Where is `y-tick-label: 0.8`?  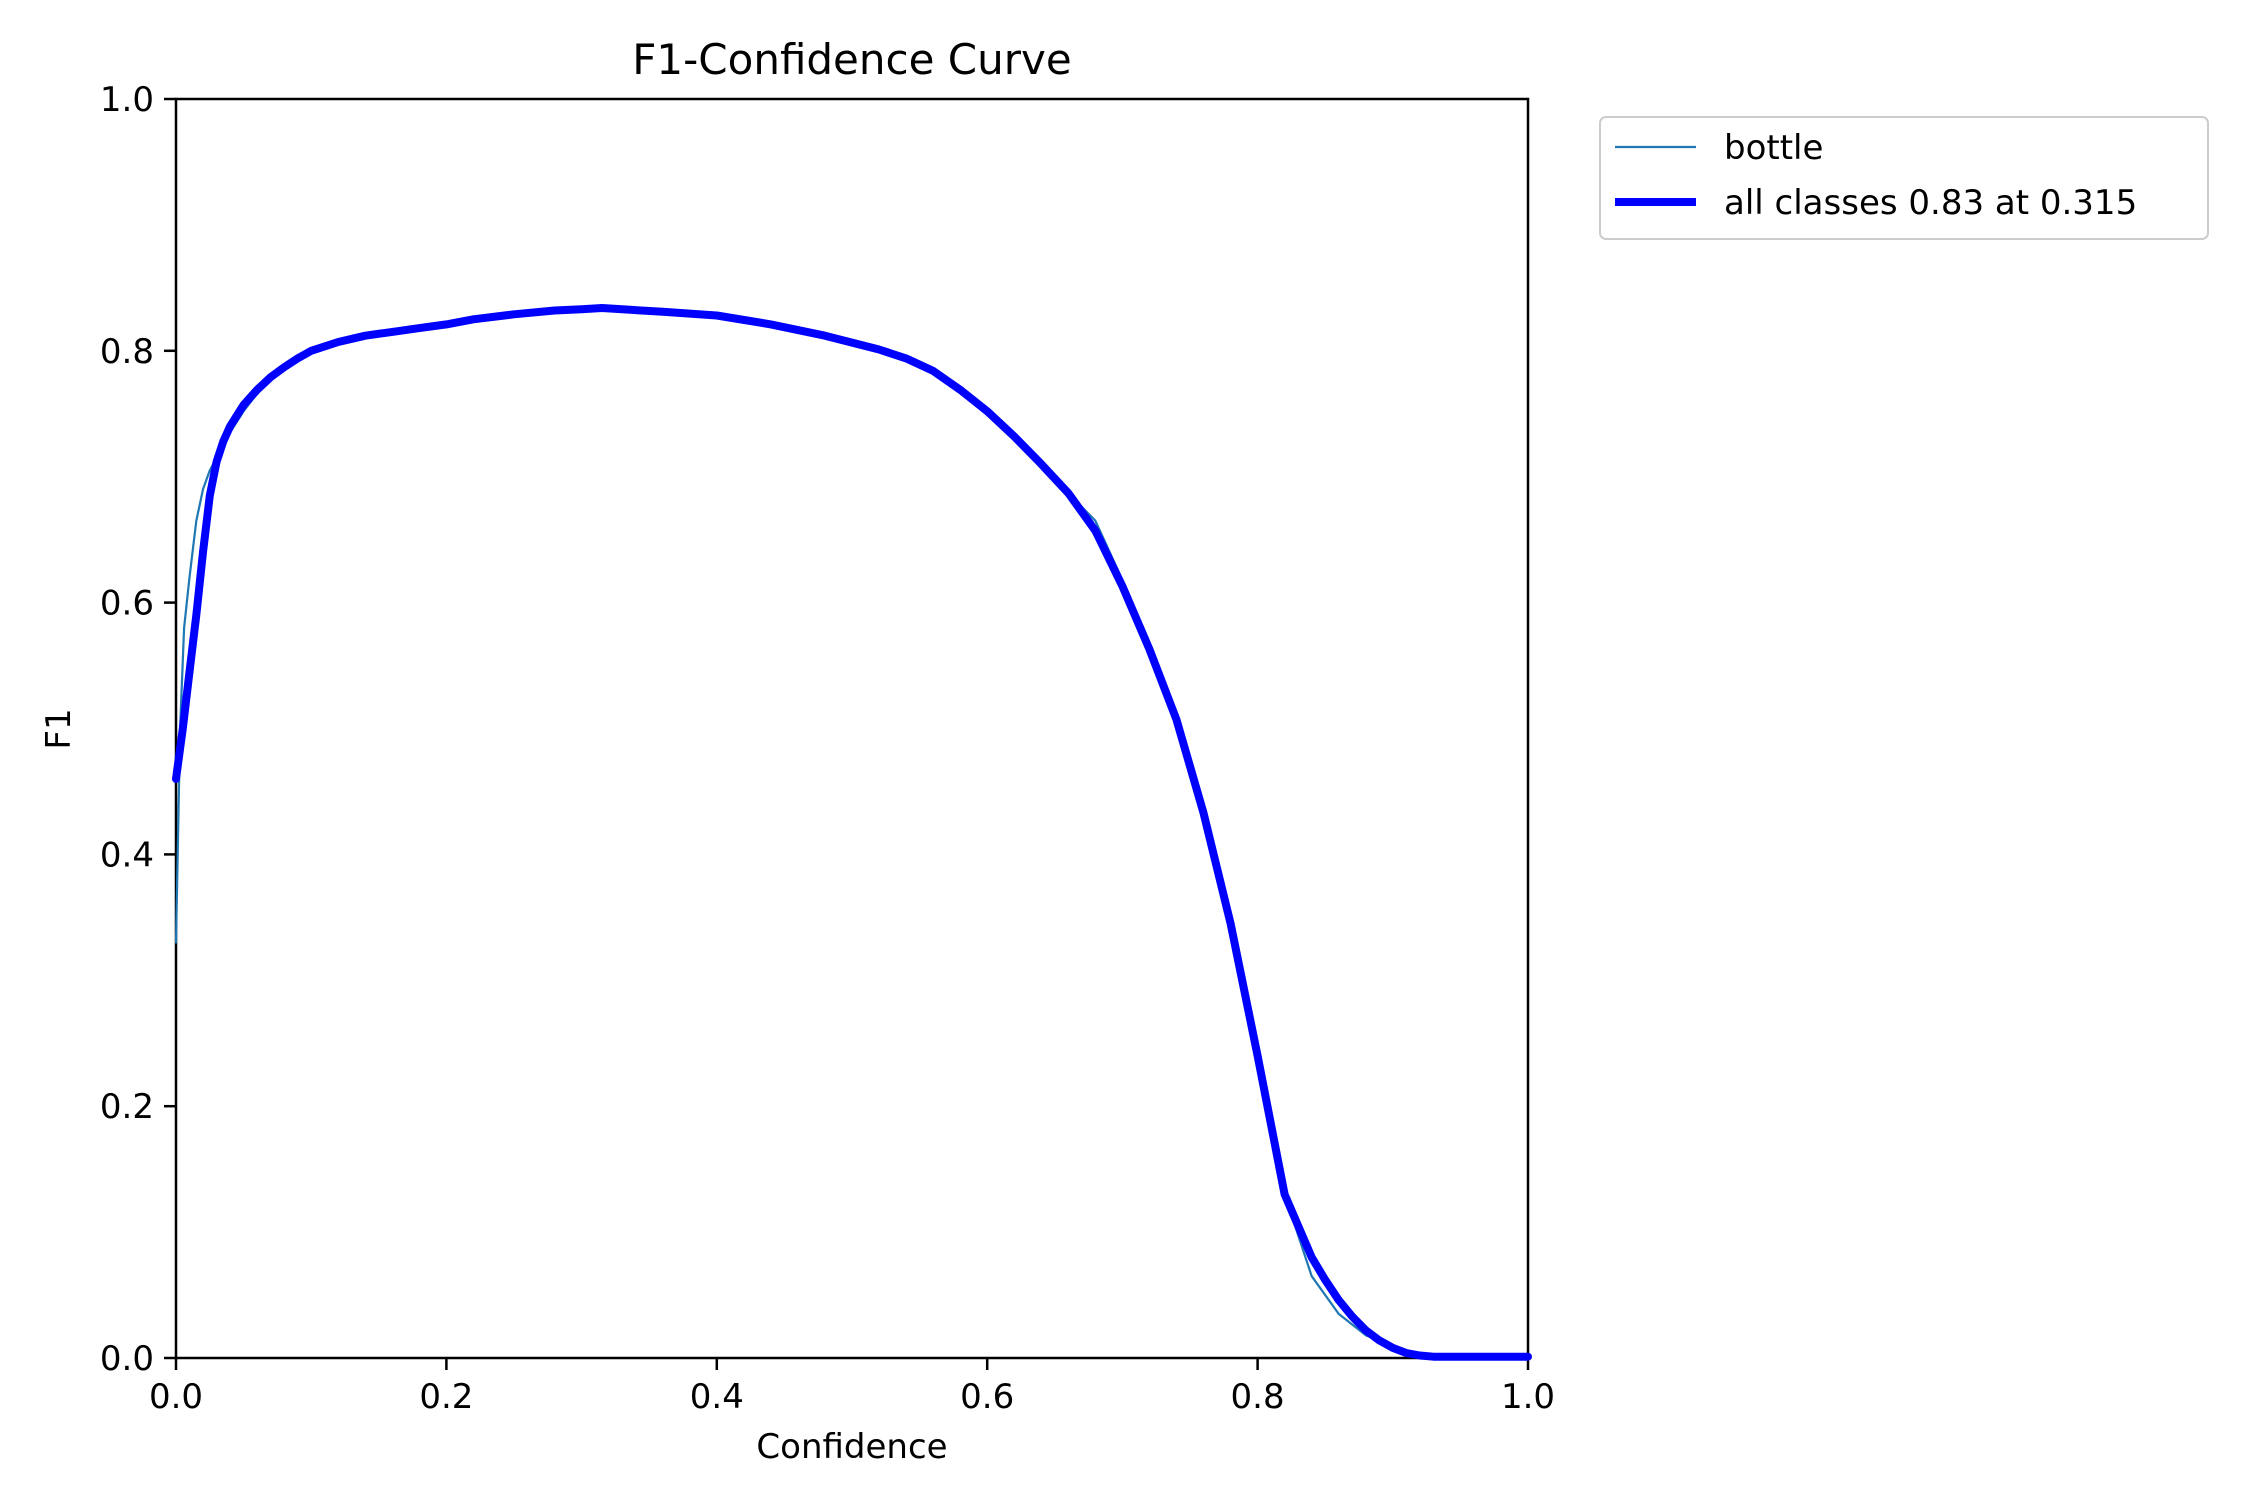
y-tick-label: 0.8 is located at coordinates (127, 352).